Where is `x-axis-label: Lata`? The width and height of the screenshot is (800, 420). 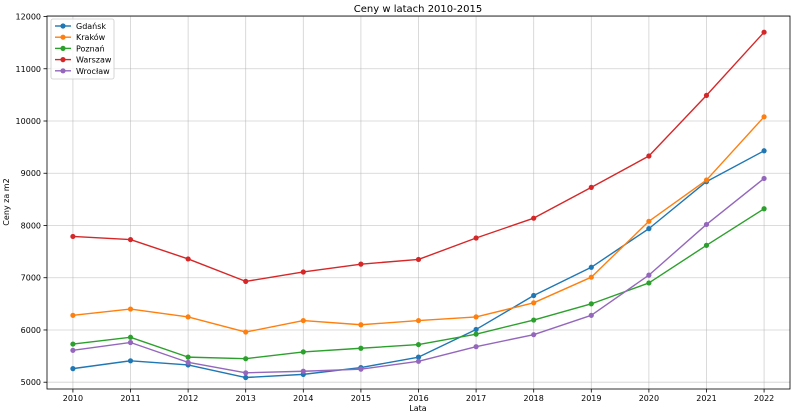 x-axis-label: Lata is located at coordinates (417, 408).